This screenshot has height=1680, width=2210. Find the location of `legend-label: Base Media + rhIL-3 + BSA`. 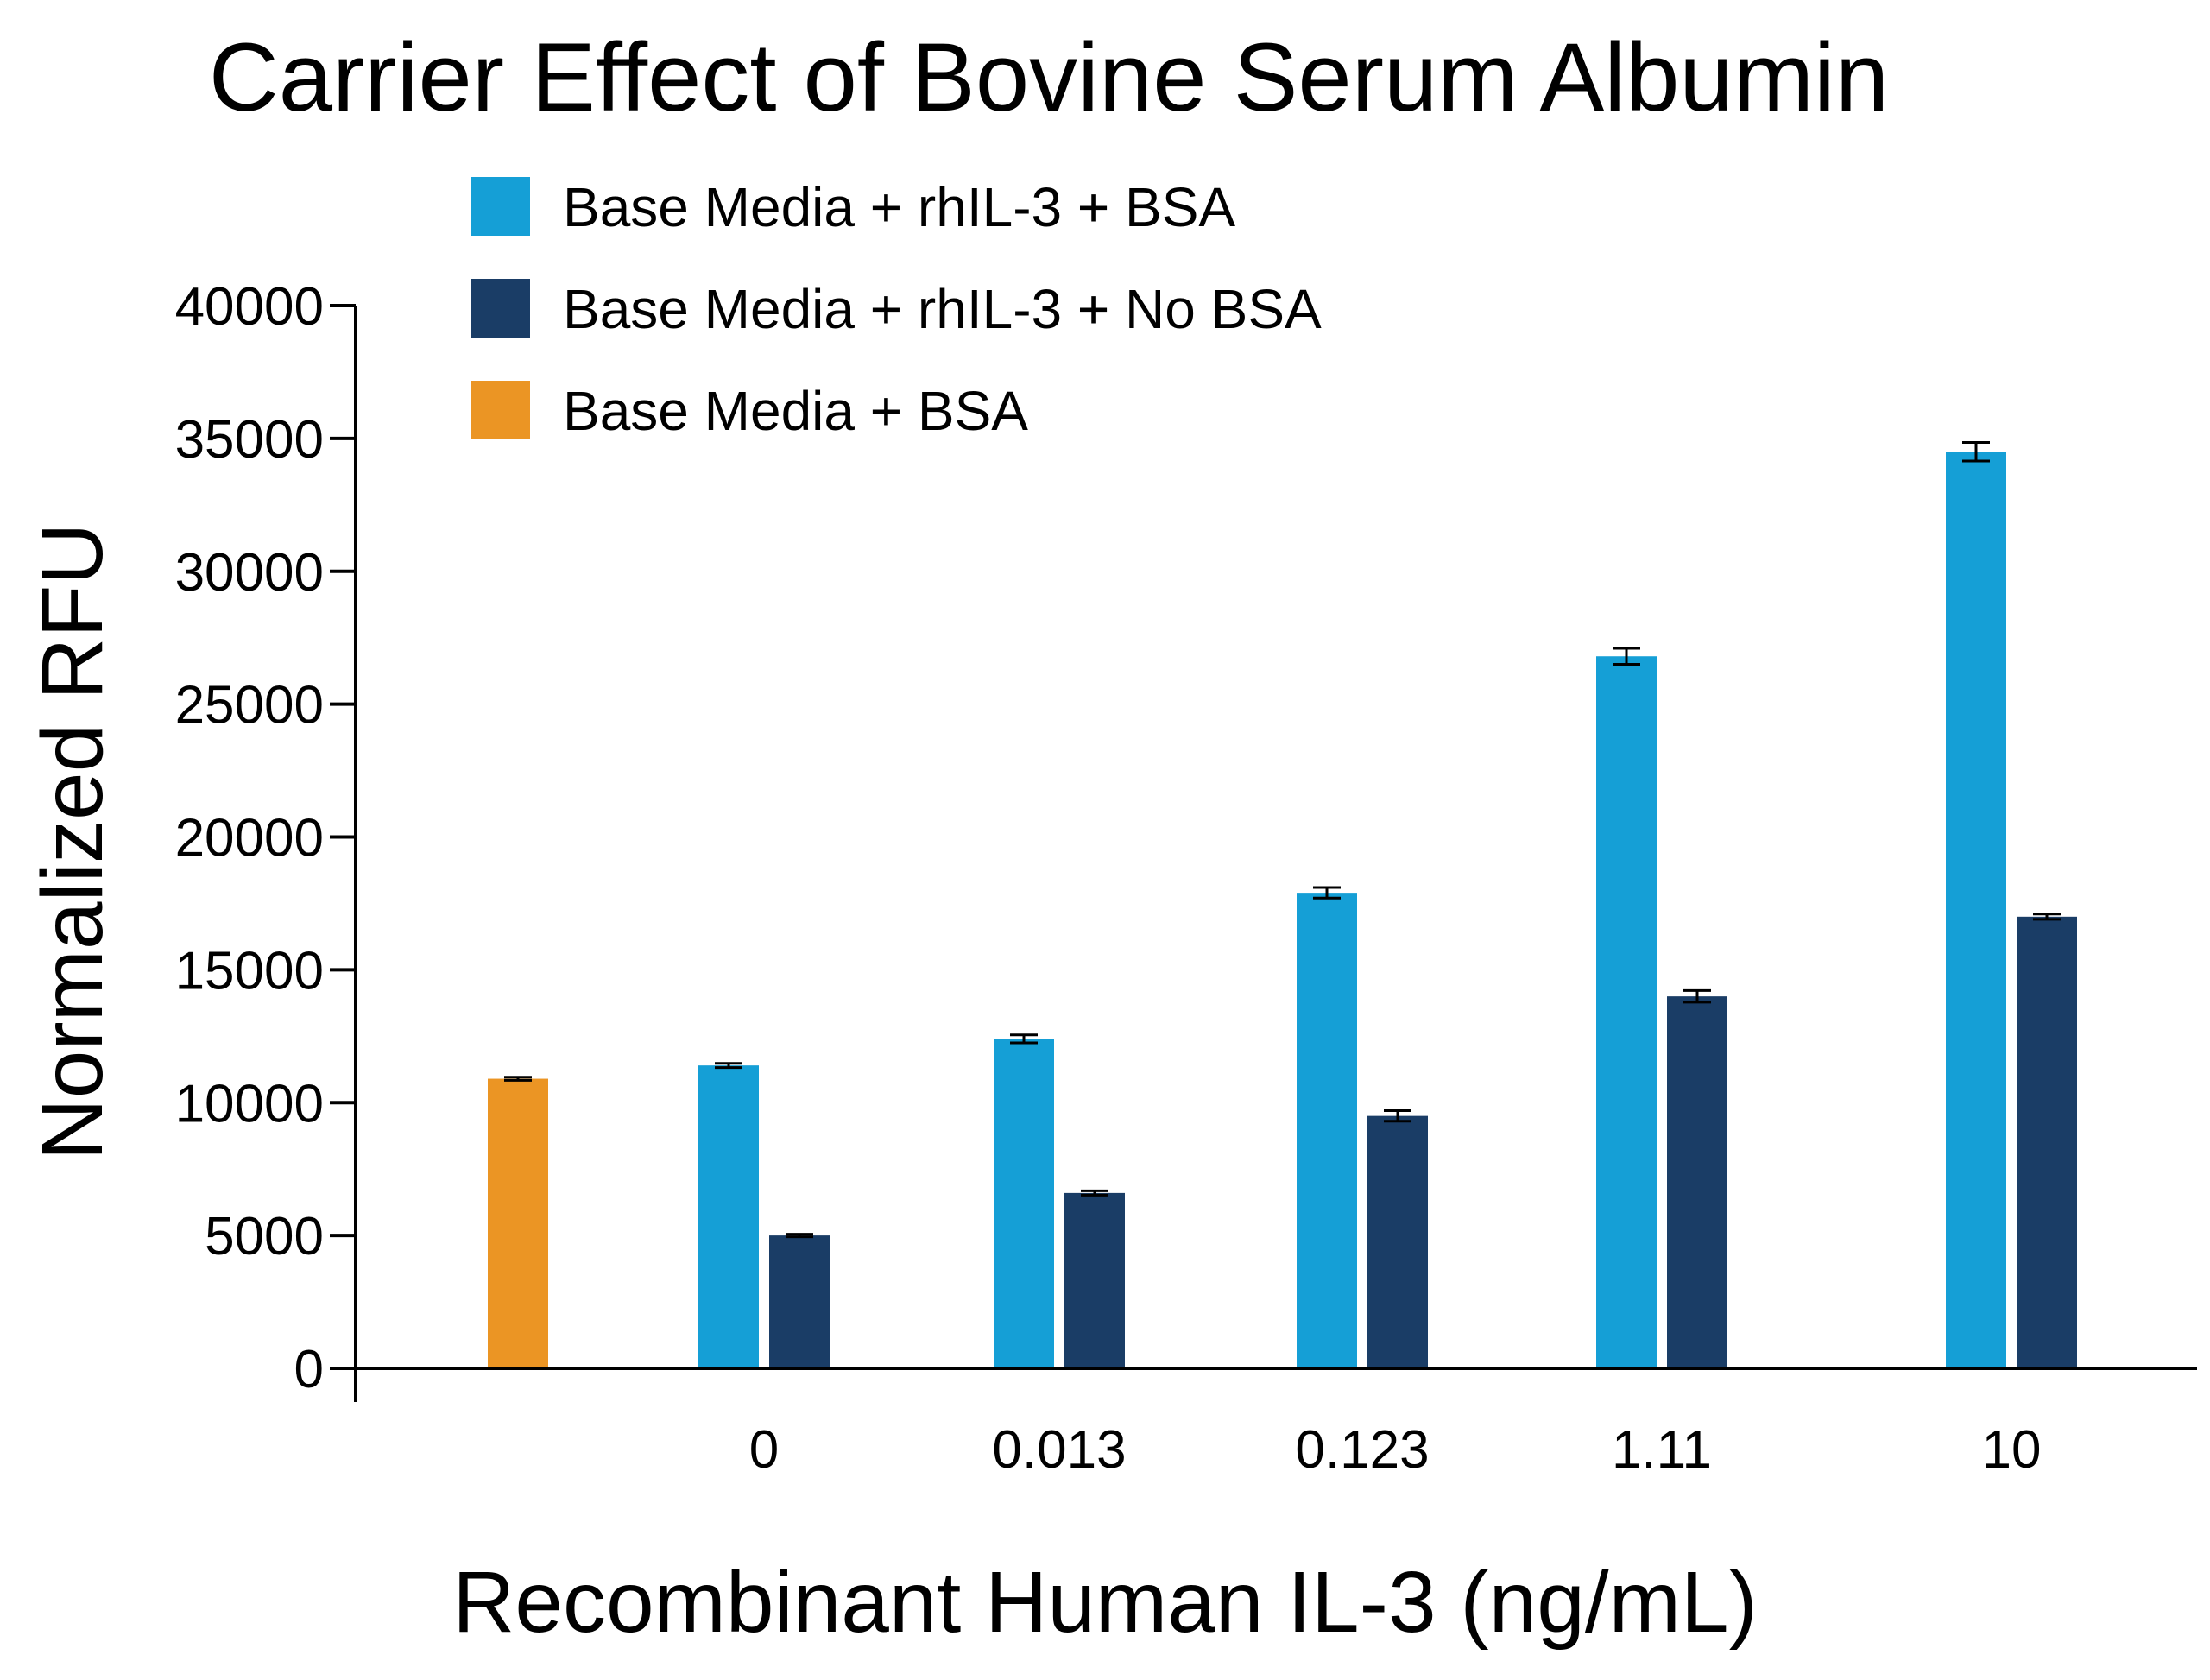

legend-label: Base Media + rhIL-3 + BSA is located at coordinates (899, 207).